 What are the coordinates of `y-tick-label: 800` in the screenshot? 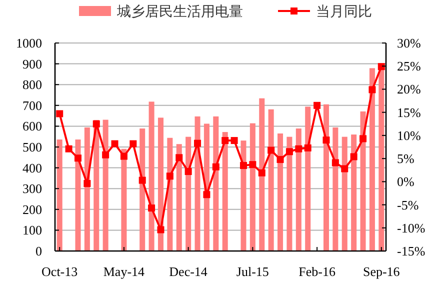 It's located at (32, 84).